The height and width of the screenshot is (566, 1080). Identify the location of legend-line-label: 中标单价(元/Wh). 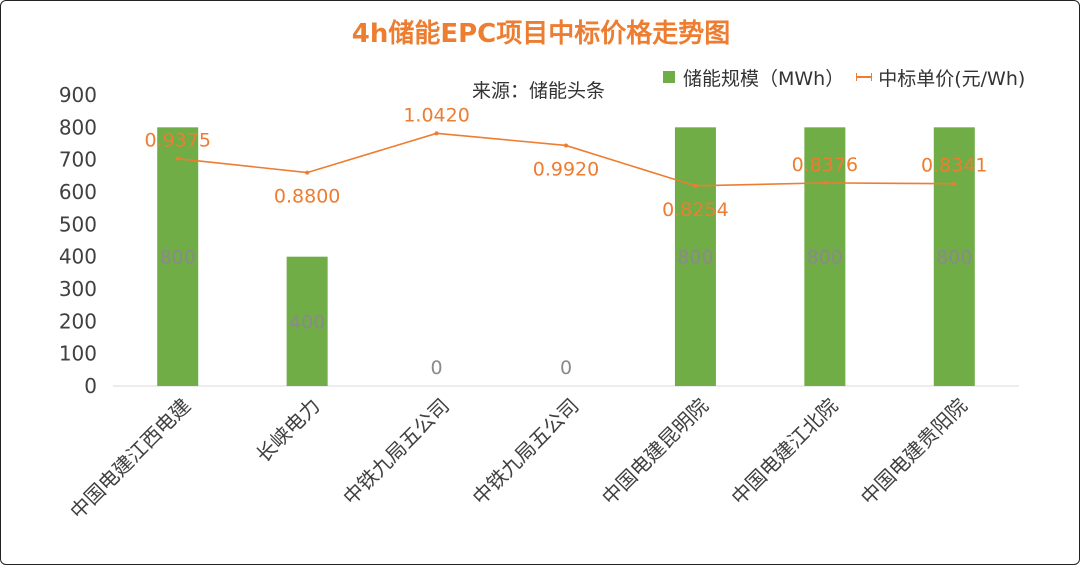
(952, 78).